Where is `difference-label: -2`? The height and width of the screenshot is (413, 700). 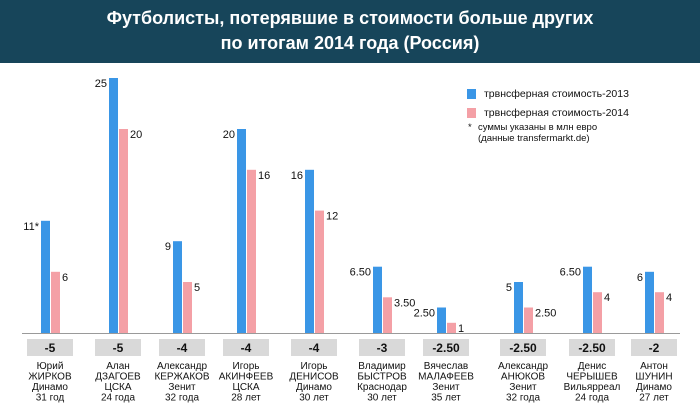 difference-label: -2 is located at coordinates (654, 348).